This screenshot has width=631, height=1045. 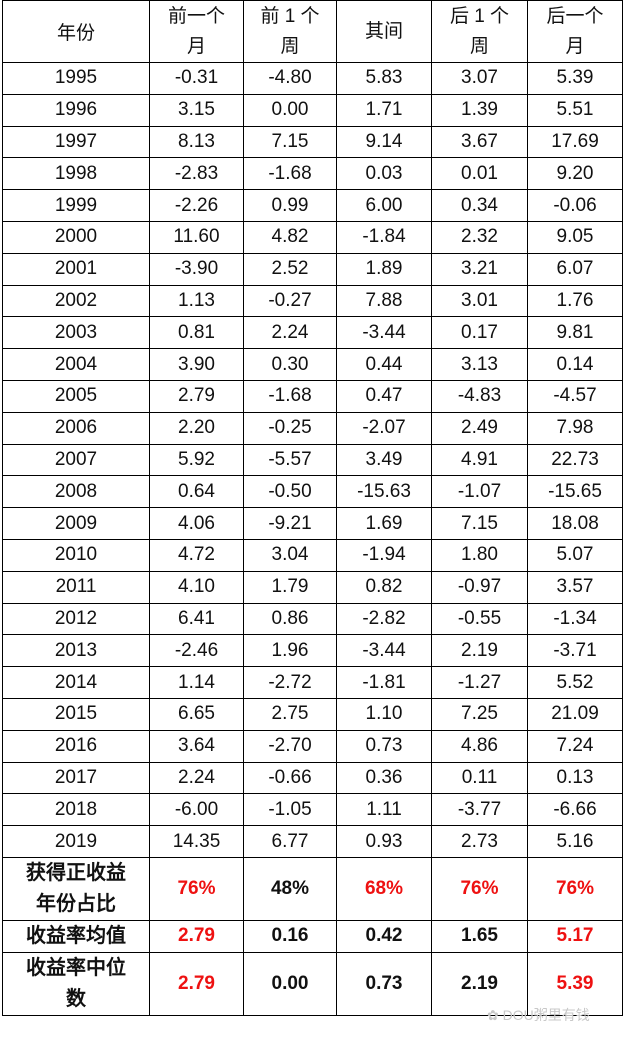 What do you see at coordinates (479, 936) in the screenshot?
I see `summary-value-cell: 1.65` at bounding box center [479, 936].